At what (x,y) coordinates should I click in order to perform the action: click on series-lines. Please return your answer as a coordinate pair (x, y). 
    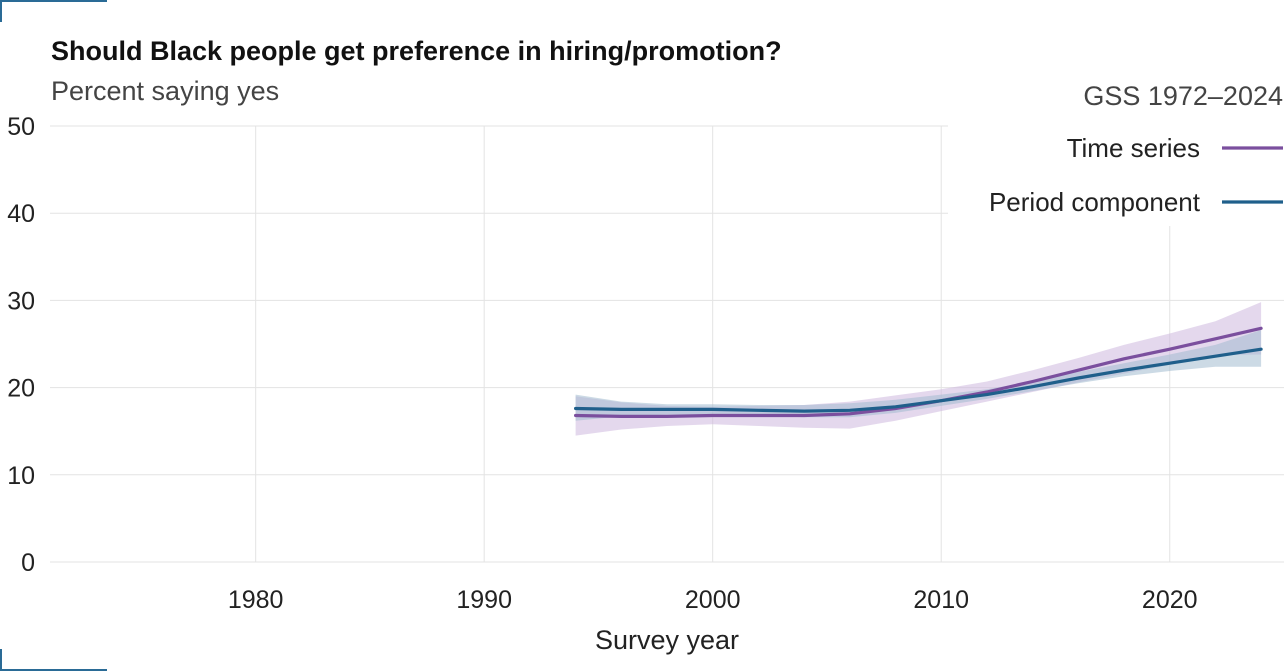
    Looking at the image, I should click on (918, 372).